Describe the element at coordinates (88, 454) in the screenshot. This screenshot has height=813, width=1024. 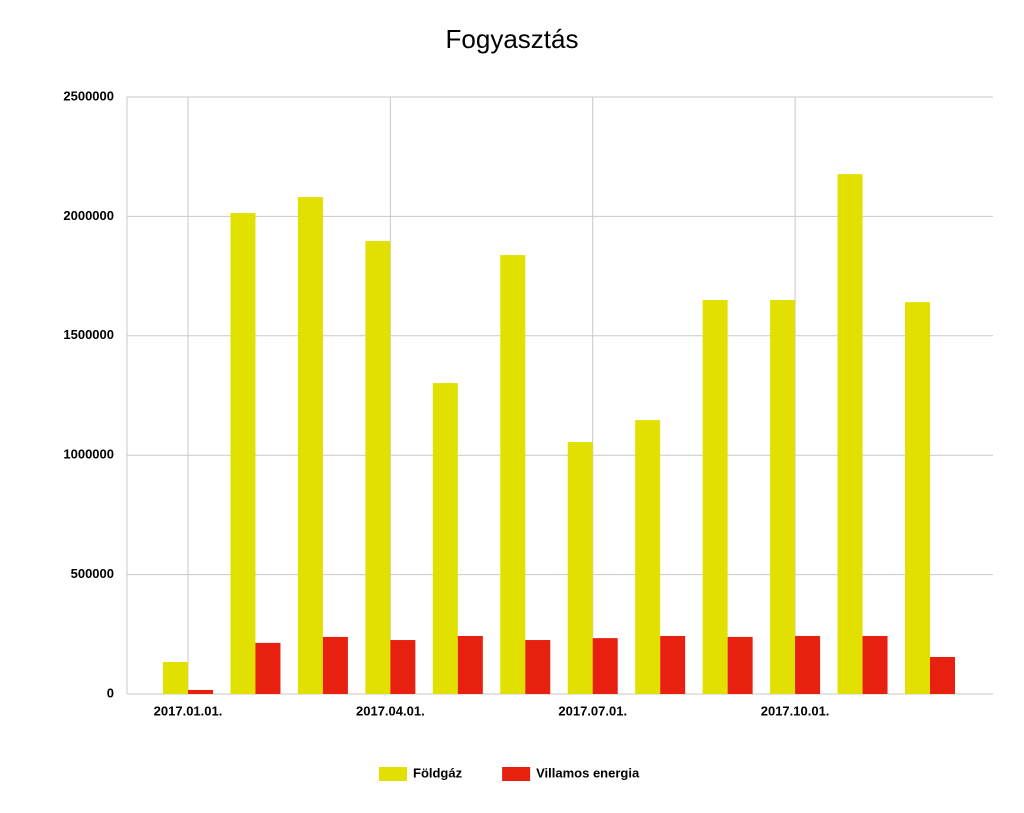
I see `y-tick-label: 1000000` at that location.